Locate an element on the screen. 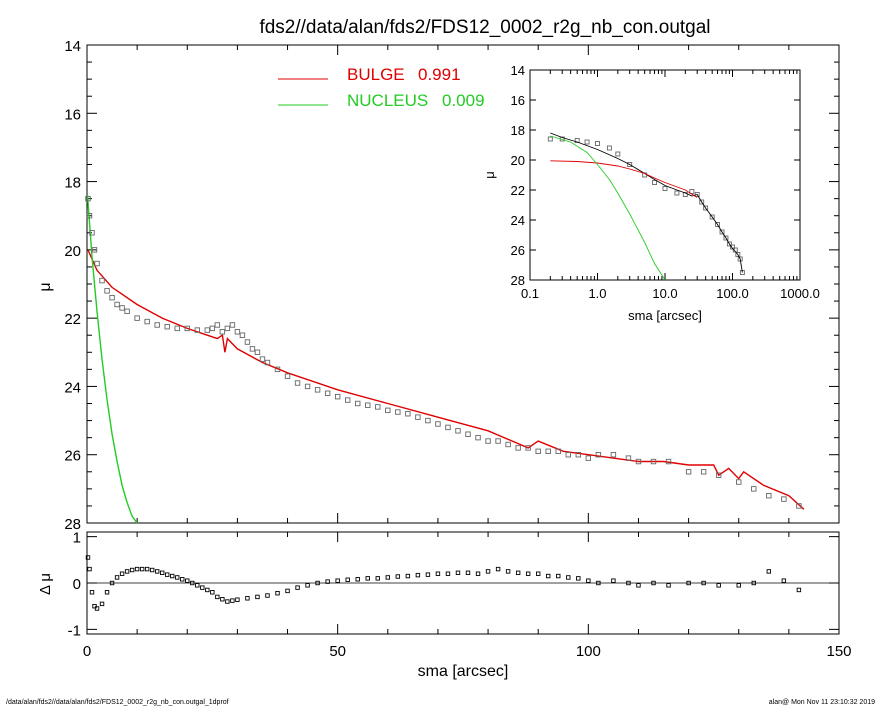 The width and height of the screenshot is (885, 708). legend-value-nucleus: 0.009 is located at coordinates (463, 100).